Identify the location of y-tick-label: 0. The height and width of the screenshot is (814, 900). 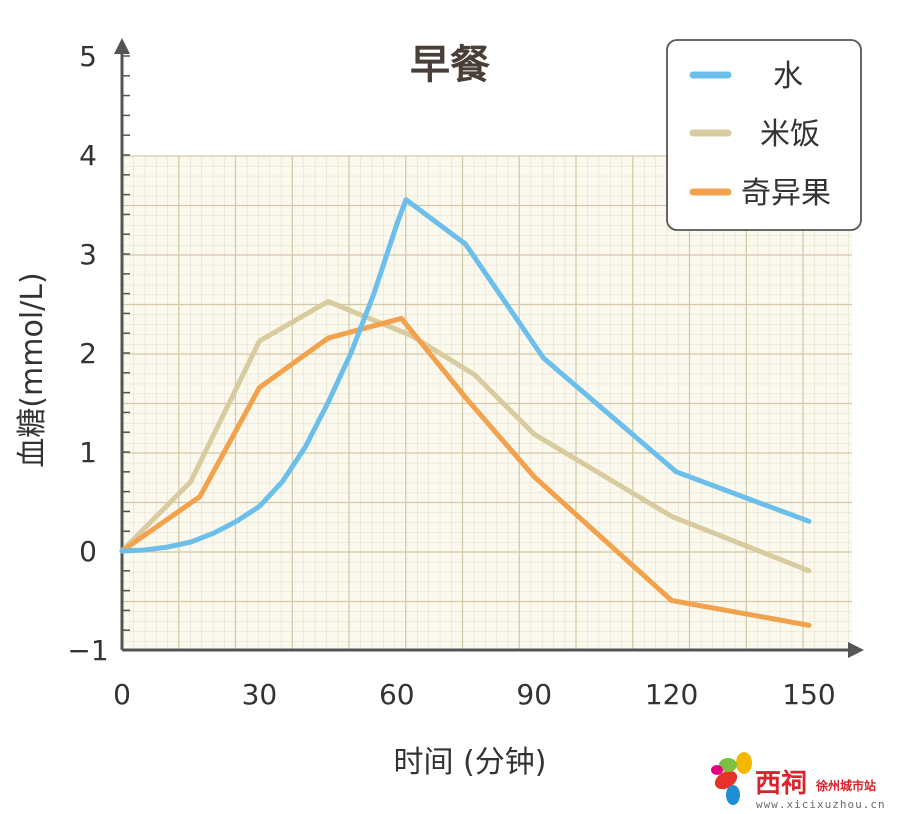
(88, 551).